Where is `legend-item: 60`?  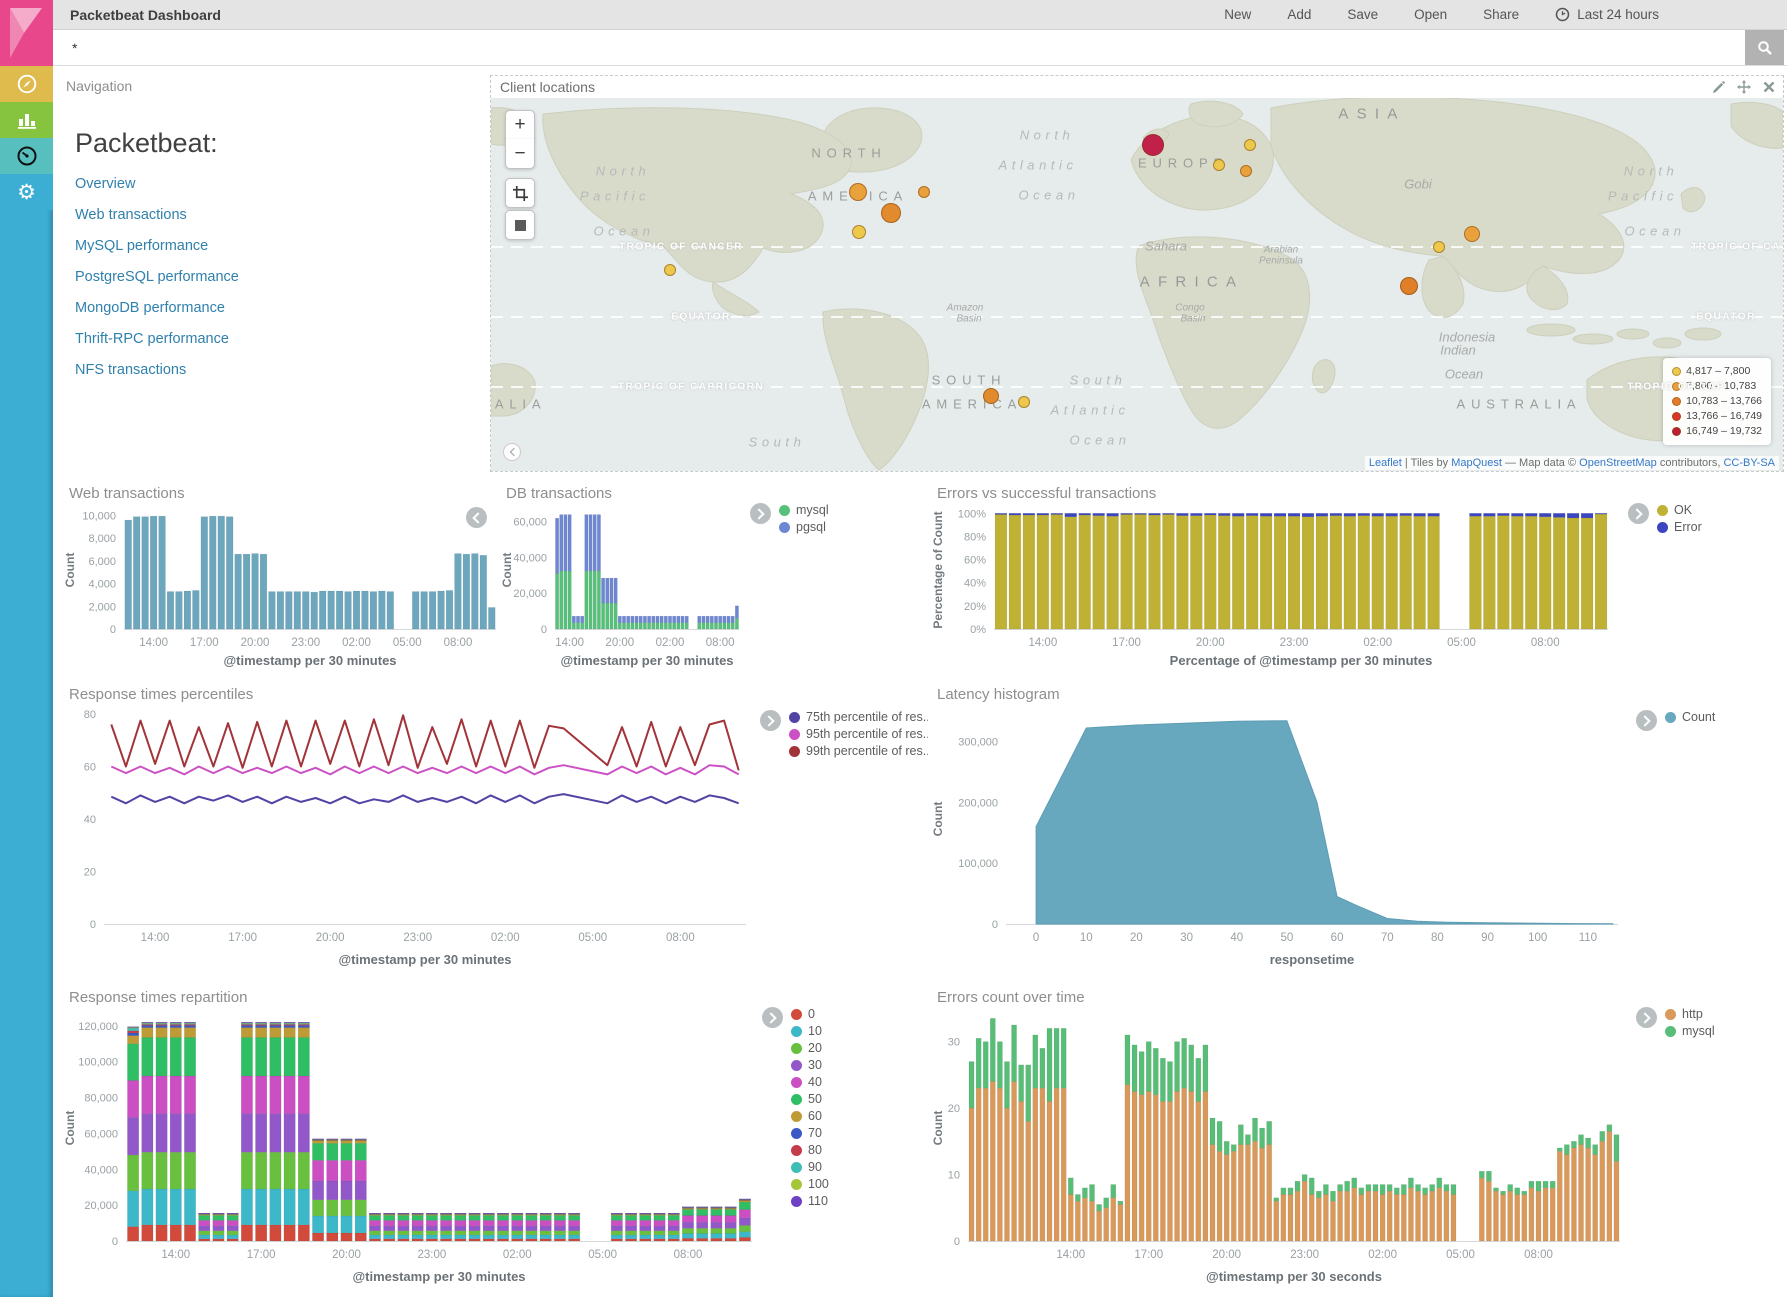 legend-item: 60 is located at coordinates (810, 1116).